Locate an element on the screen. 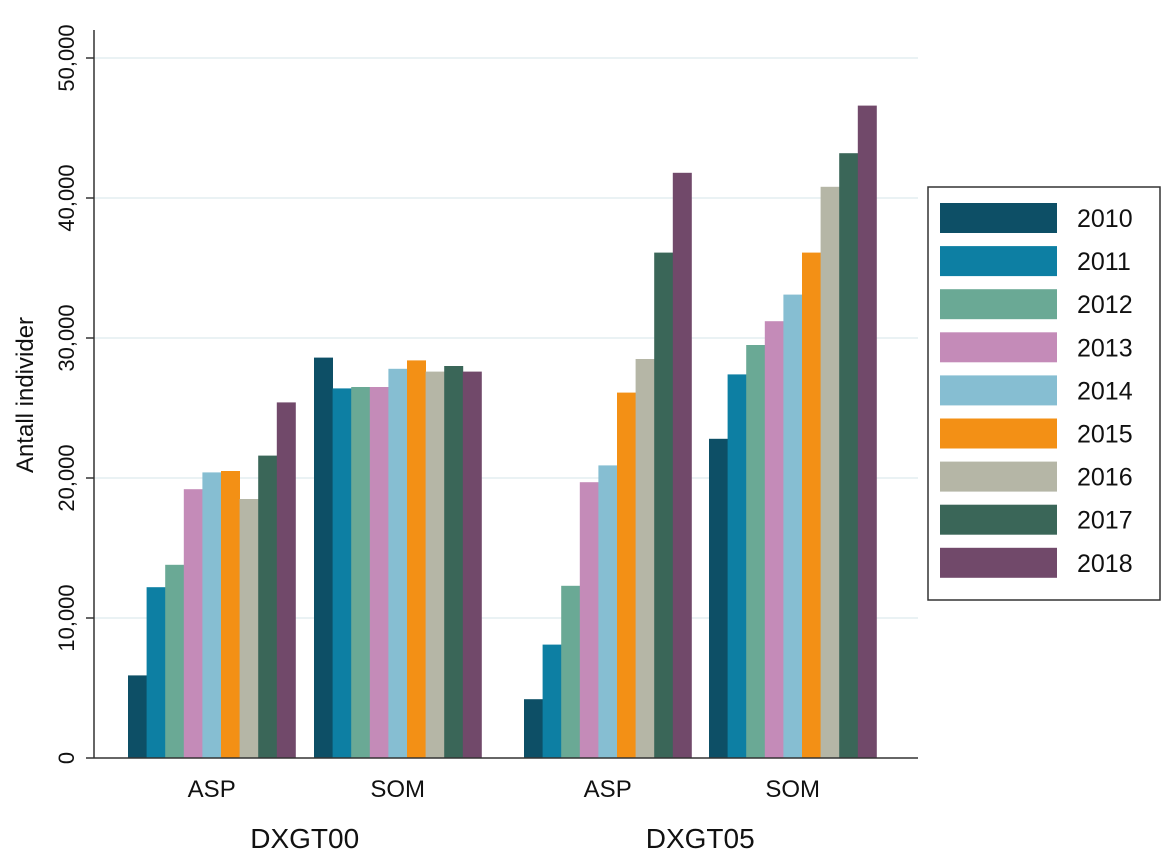 This screenshot has height=855, width=1162. bar-2016-dxgt05-som is located at coordinates (830, 472).